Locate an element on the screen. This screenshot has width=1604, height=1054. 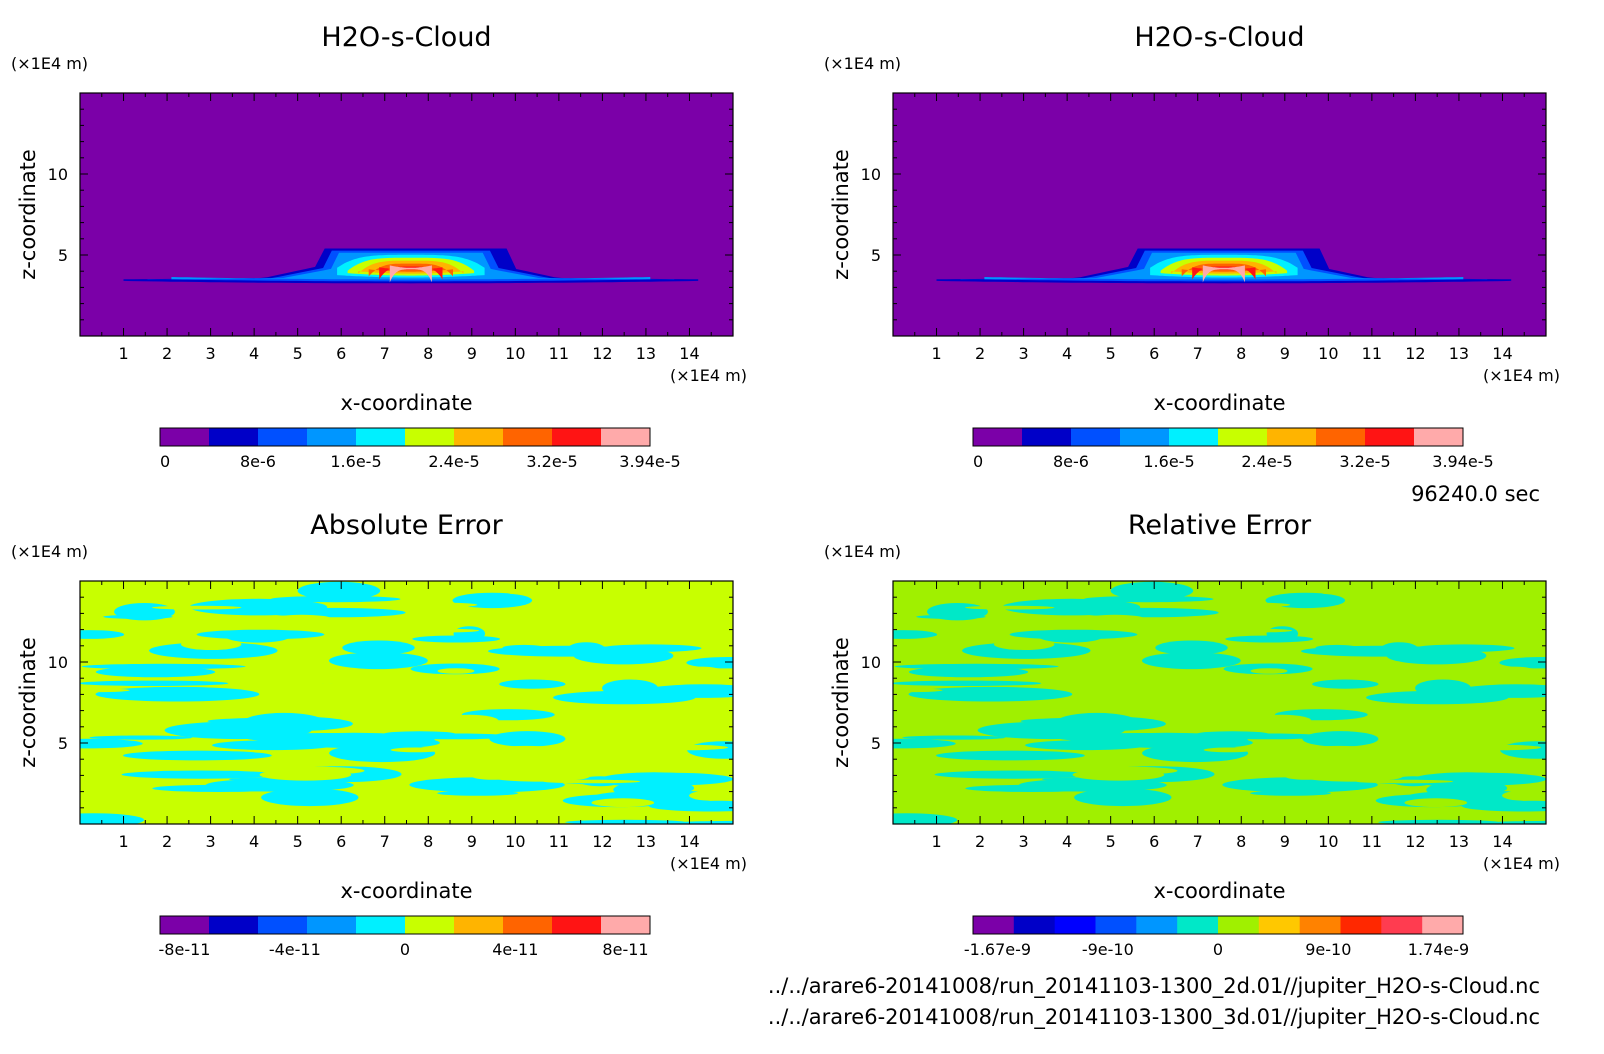
x-tick-label: 14 is located at coordinates (1502, 841).